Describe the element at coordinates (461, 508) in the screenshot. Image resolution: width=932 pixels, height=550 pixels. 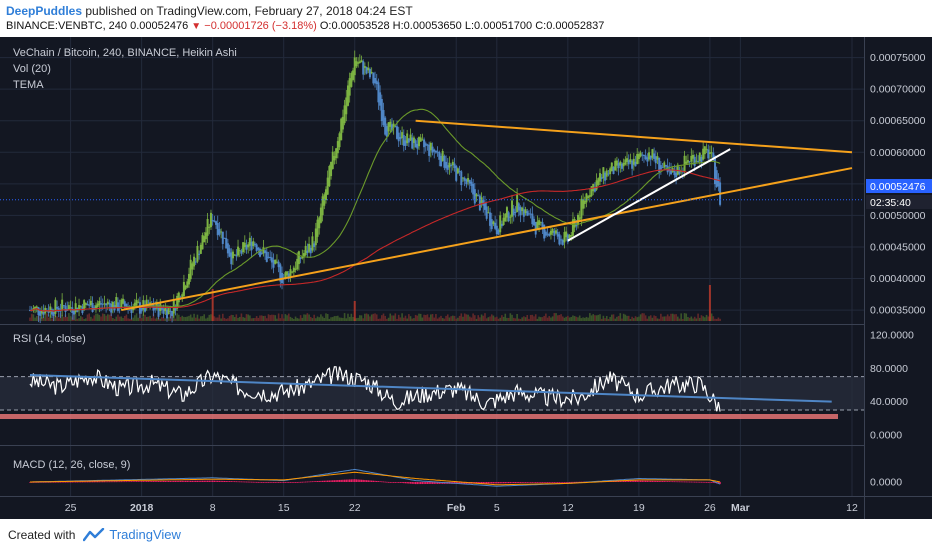
I see `time-axis: 25 2018 8 15 22 Feb 5 12 19 26 Mar 12` at that location.